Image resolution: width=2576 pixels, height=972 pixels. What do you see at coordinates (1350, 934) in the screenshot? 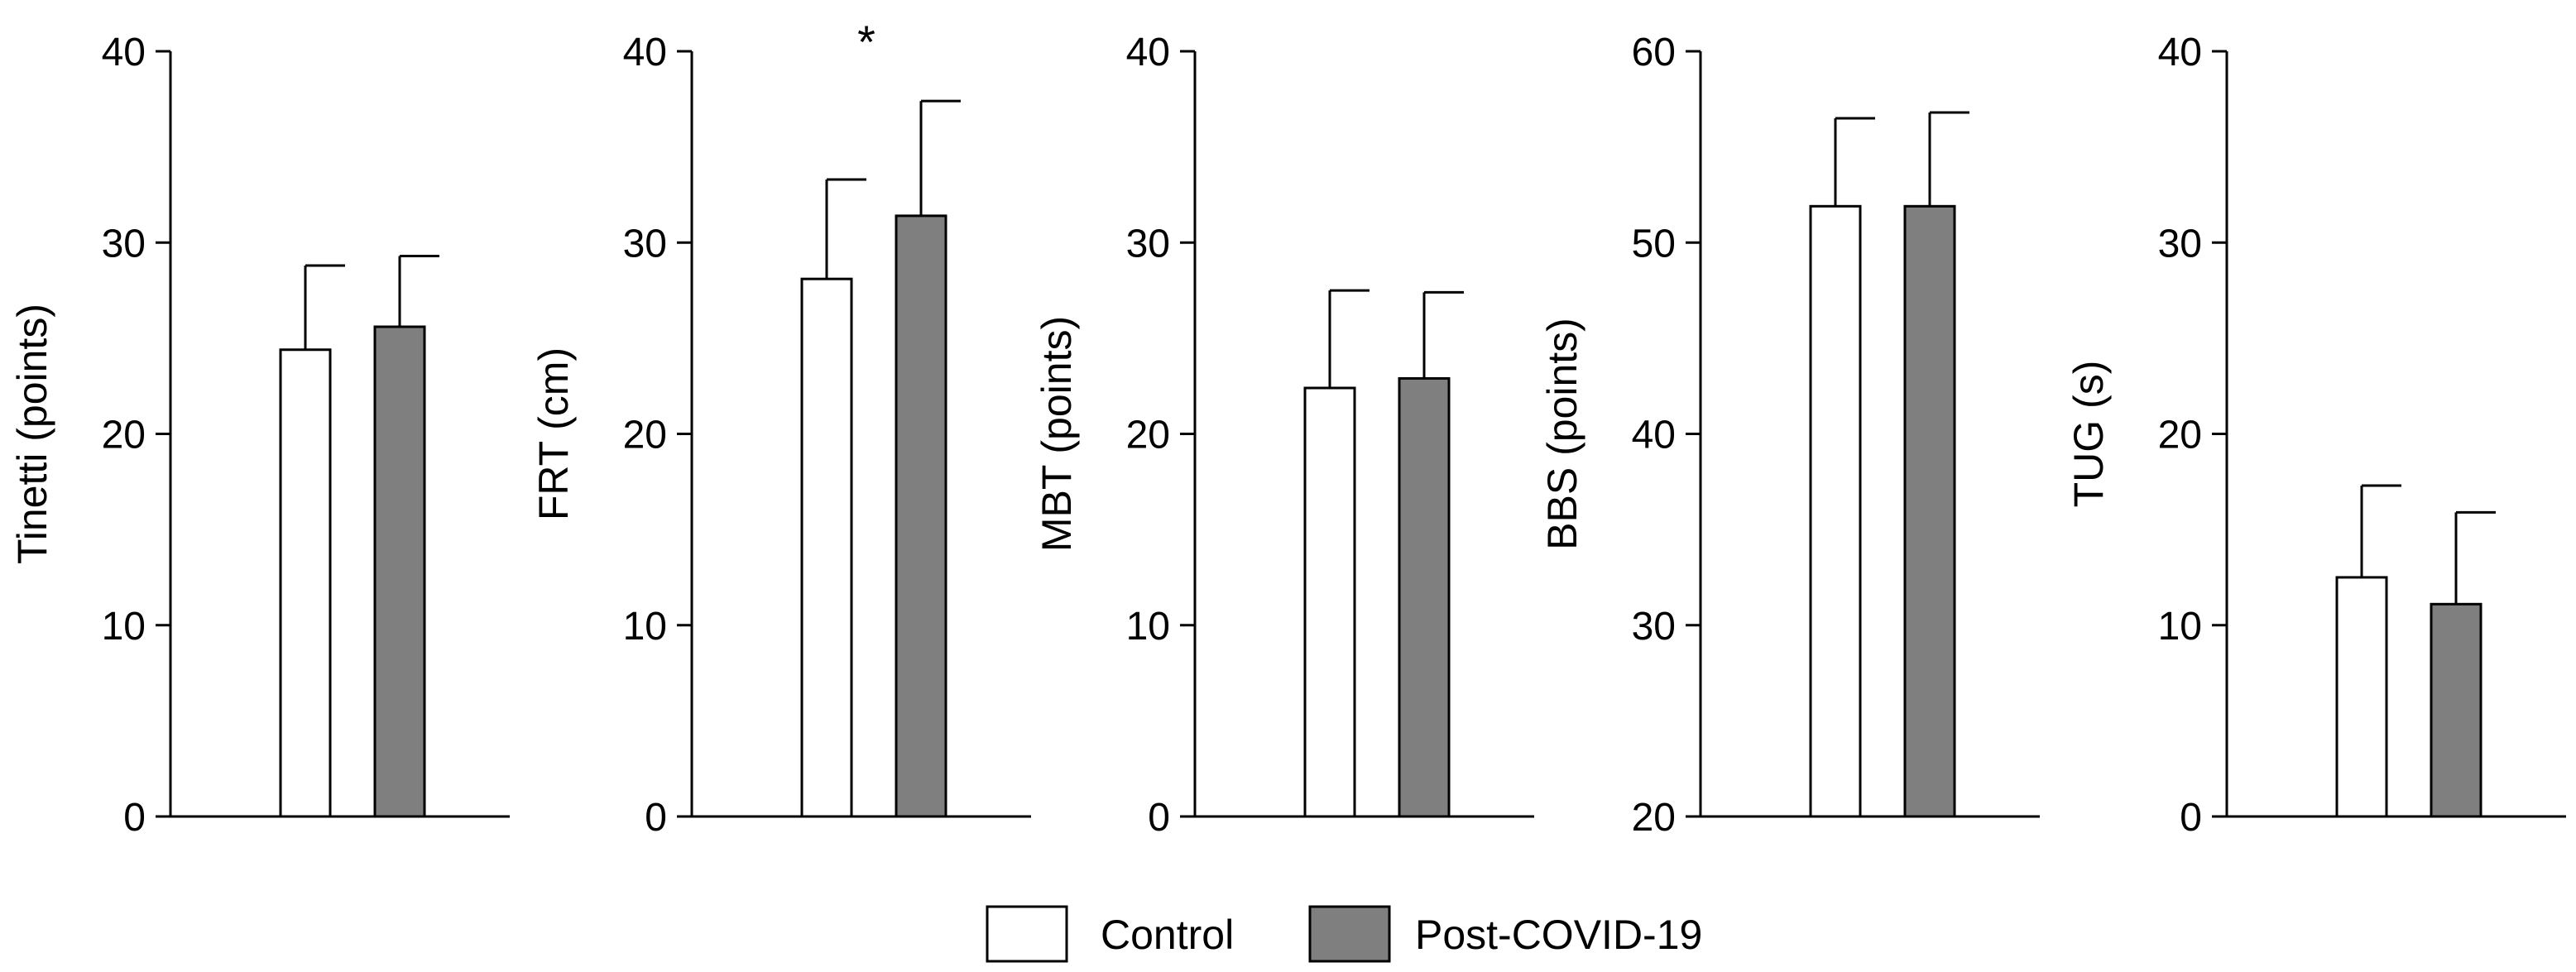
I see `legend-swatch-post-covid` at bounding box center [1350, 934].